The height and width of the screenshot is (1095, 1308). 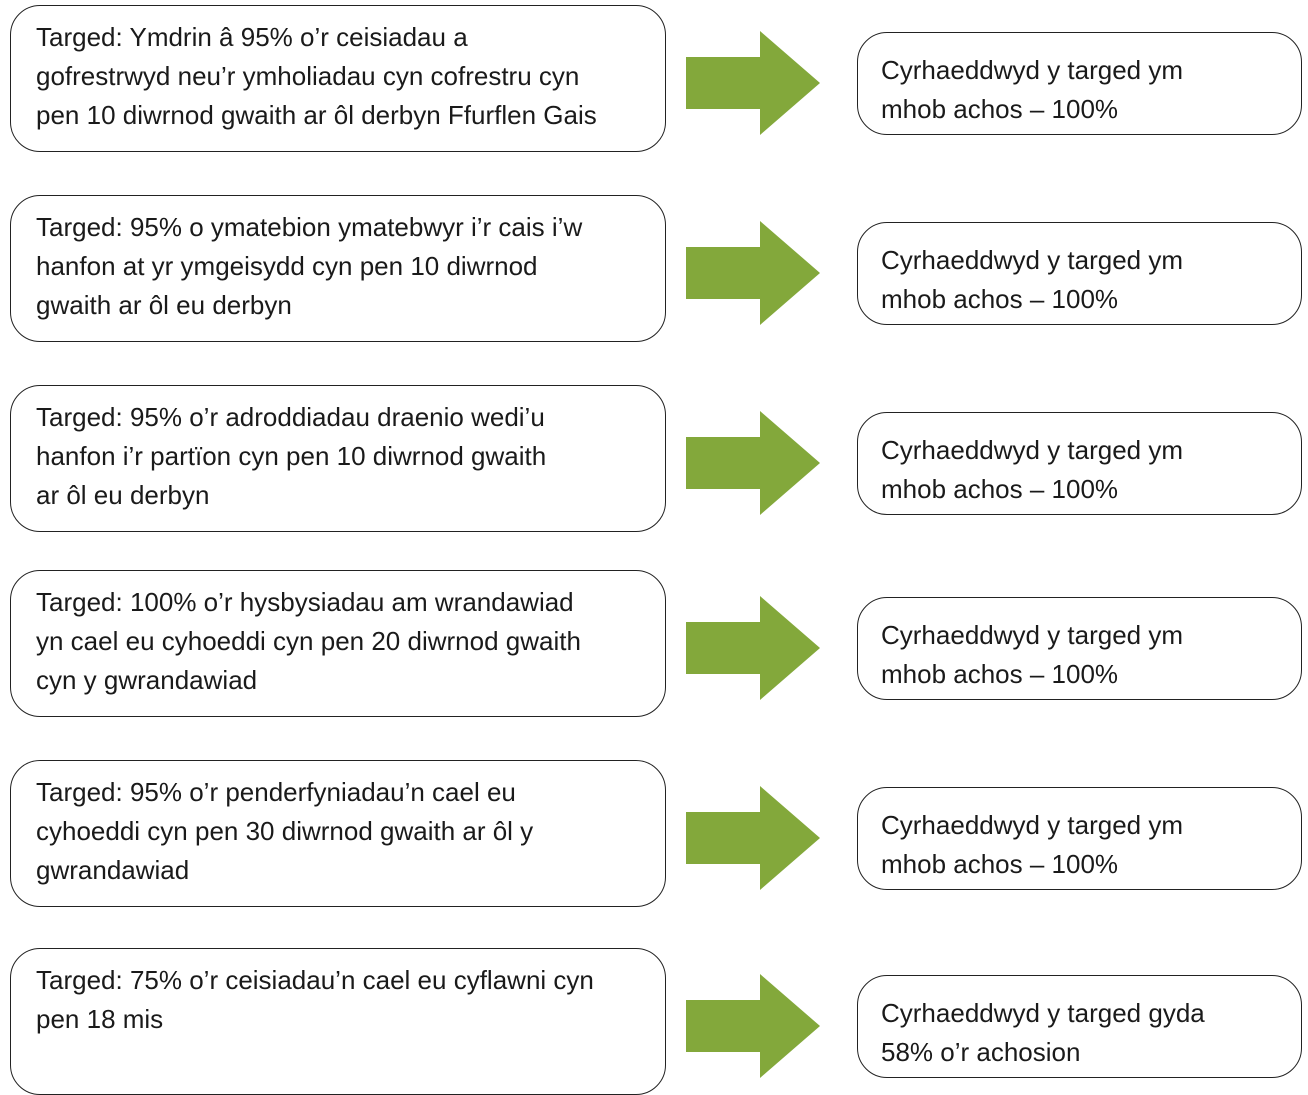 I want to click on target-text: pen 18 mis, so click(x=100, y=1019).